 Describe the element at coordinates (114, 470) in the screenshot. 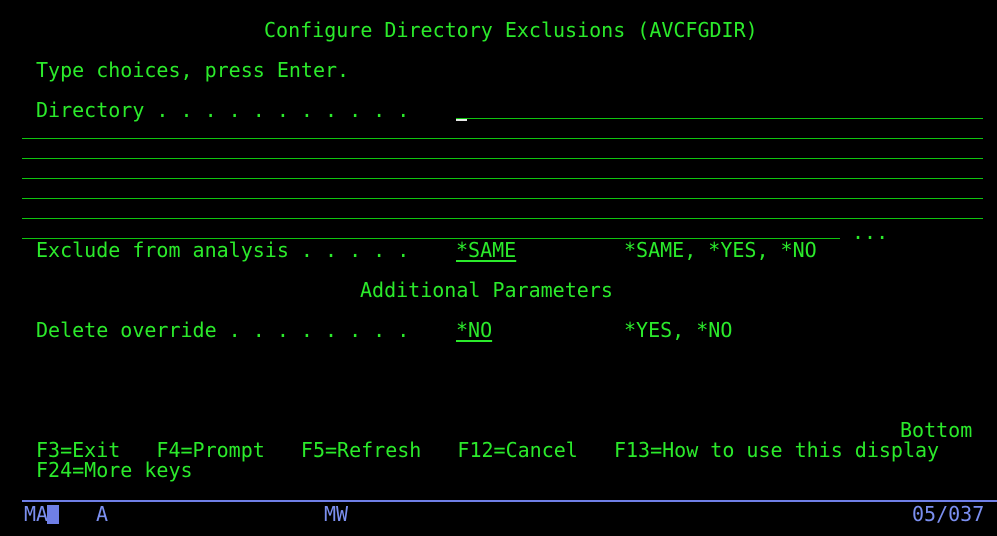

I see `function-keys-line2: F24=More keys` at that location.